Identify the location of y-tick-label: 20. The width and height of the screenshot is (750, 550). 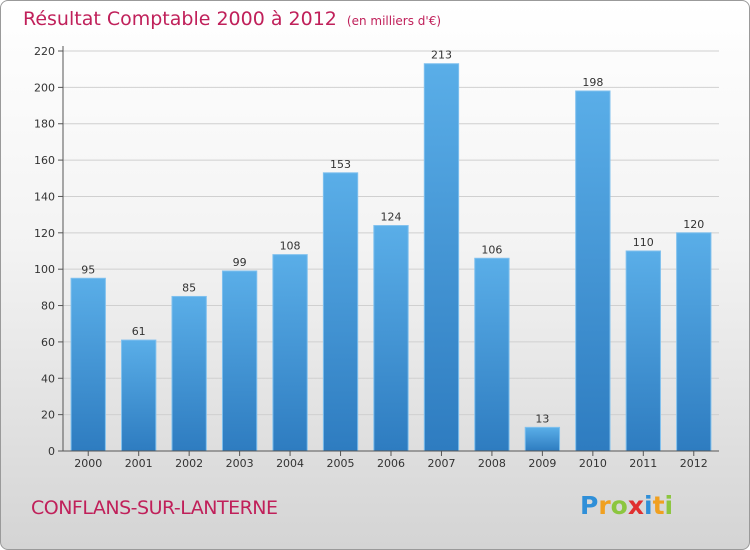
(48, 415).